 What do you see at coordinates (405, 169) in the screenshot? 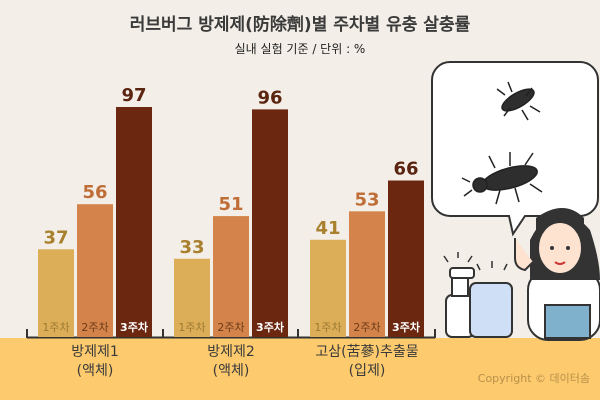
I see `data-label: 66` at bounding box center [405, 169].